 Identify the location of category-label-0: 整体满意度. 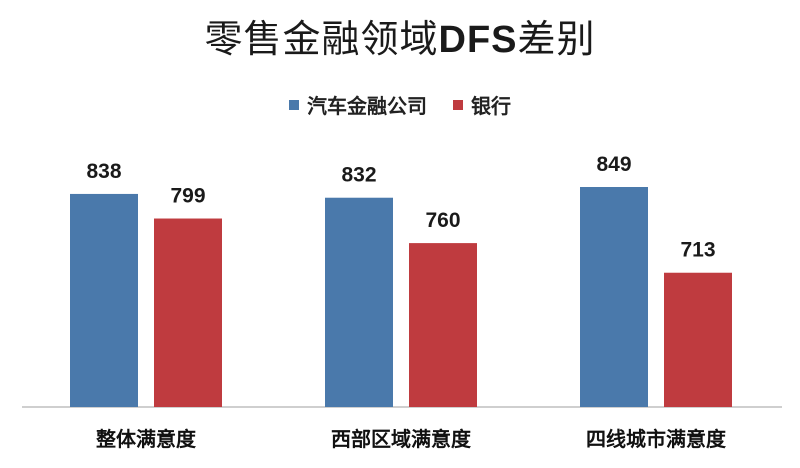
(146, 439).